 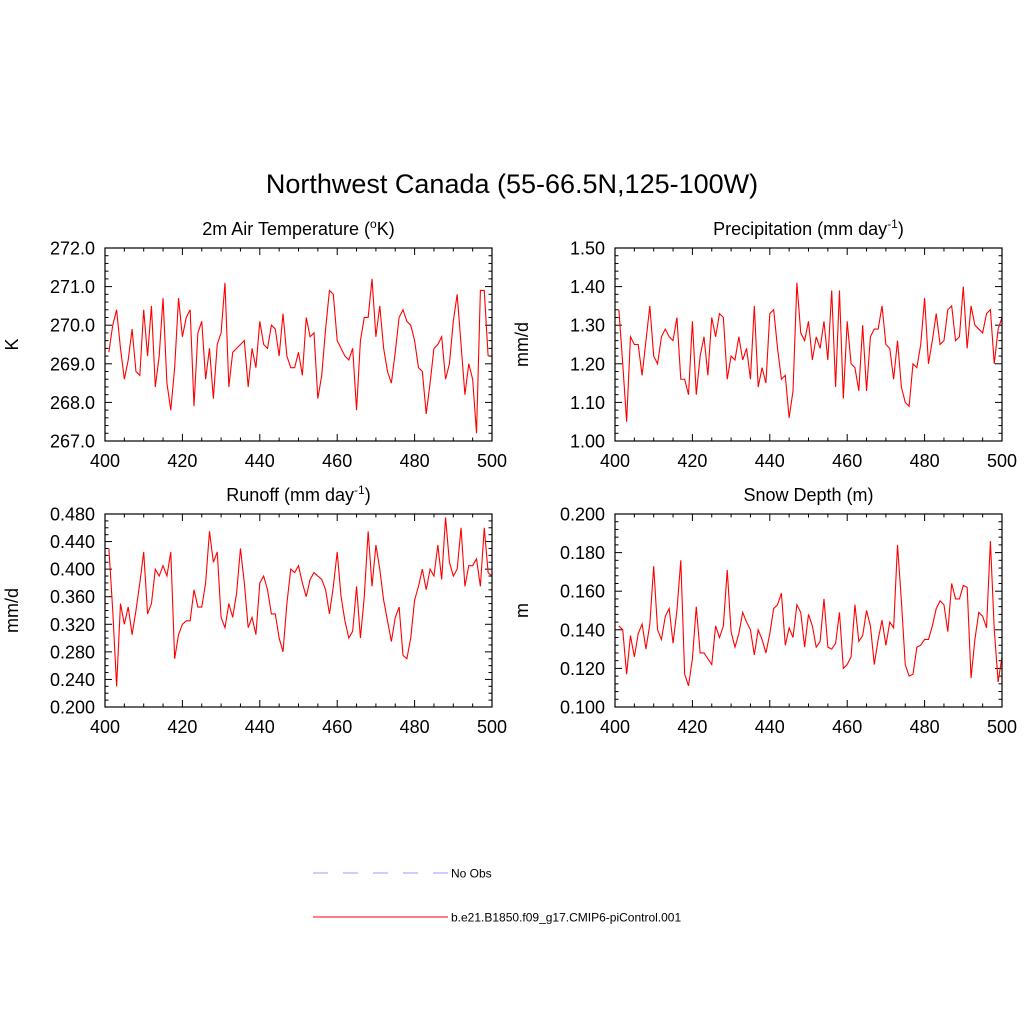 I want to click on panel-title-text: Snow Depth (m), so click(x=808, y=495).